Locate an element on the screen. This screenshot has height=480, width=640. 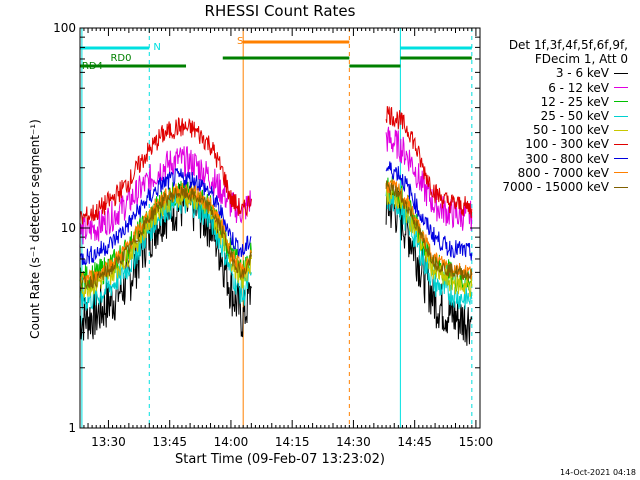
y-tick-label: 100 is located at coordinates (64, 28).